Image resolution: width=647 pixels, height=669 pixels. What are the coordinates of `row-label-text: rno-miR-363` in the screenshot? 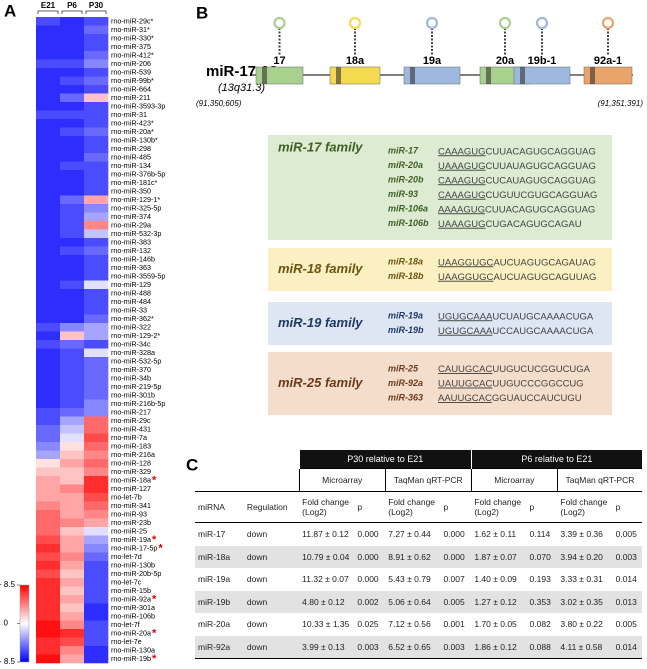 It's located at (131, 267).